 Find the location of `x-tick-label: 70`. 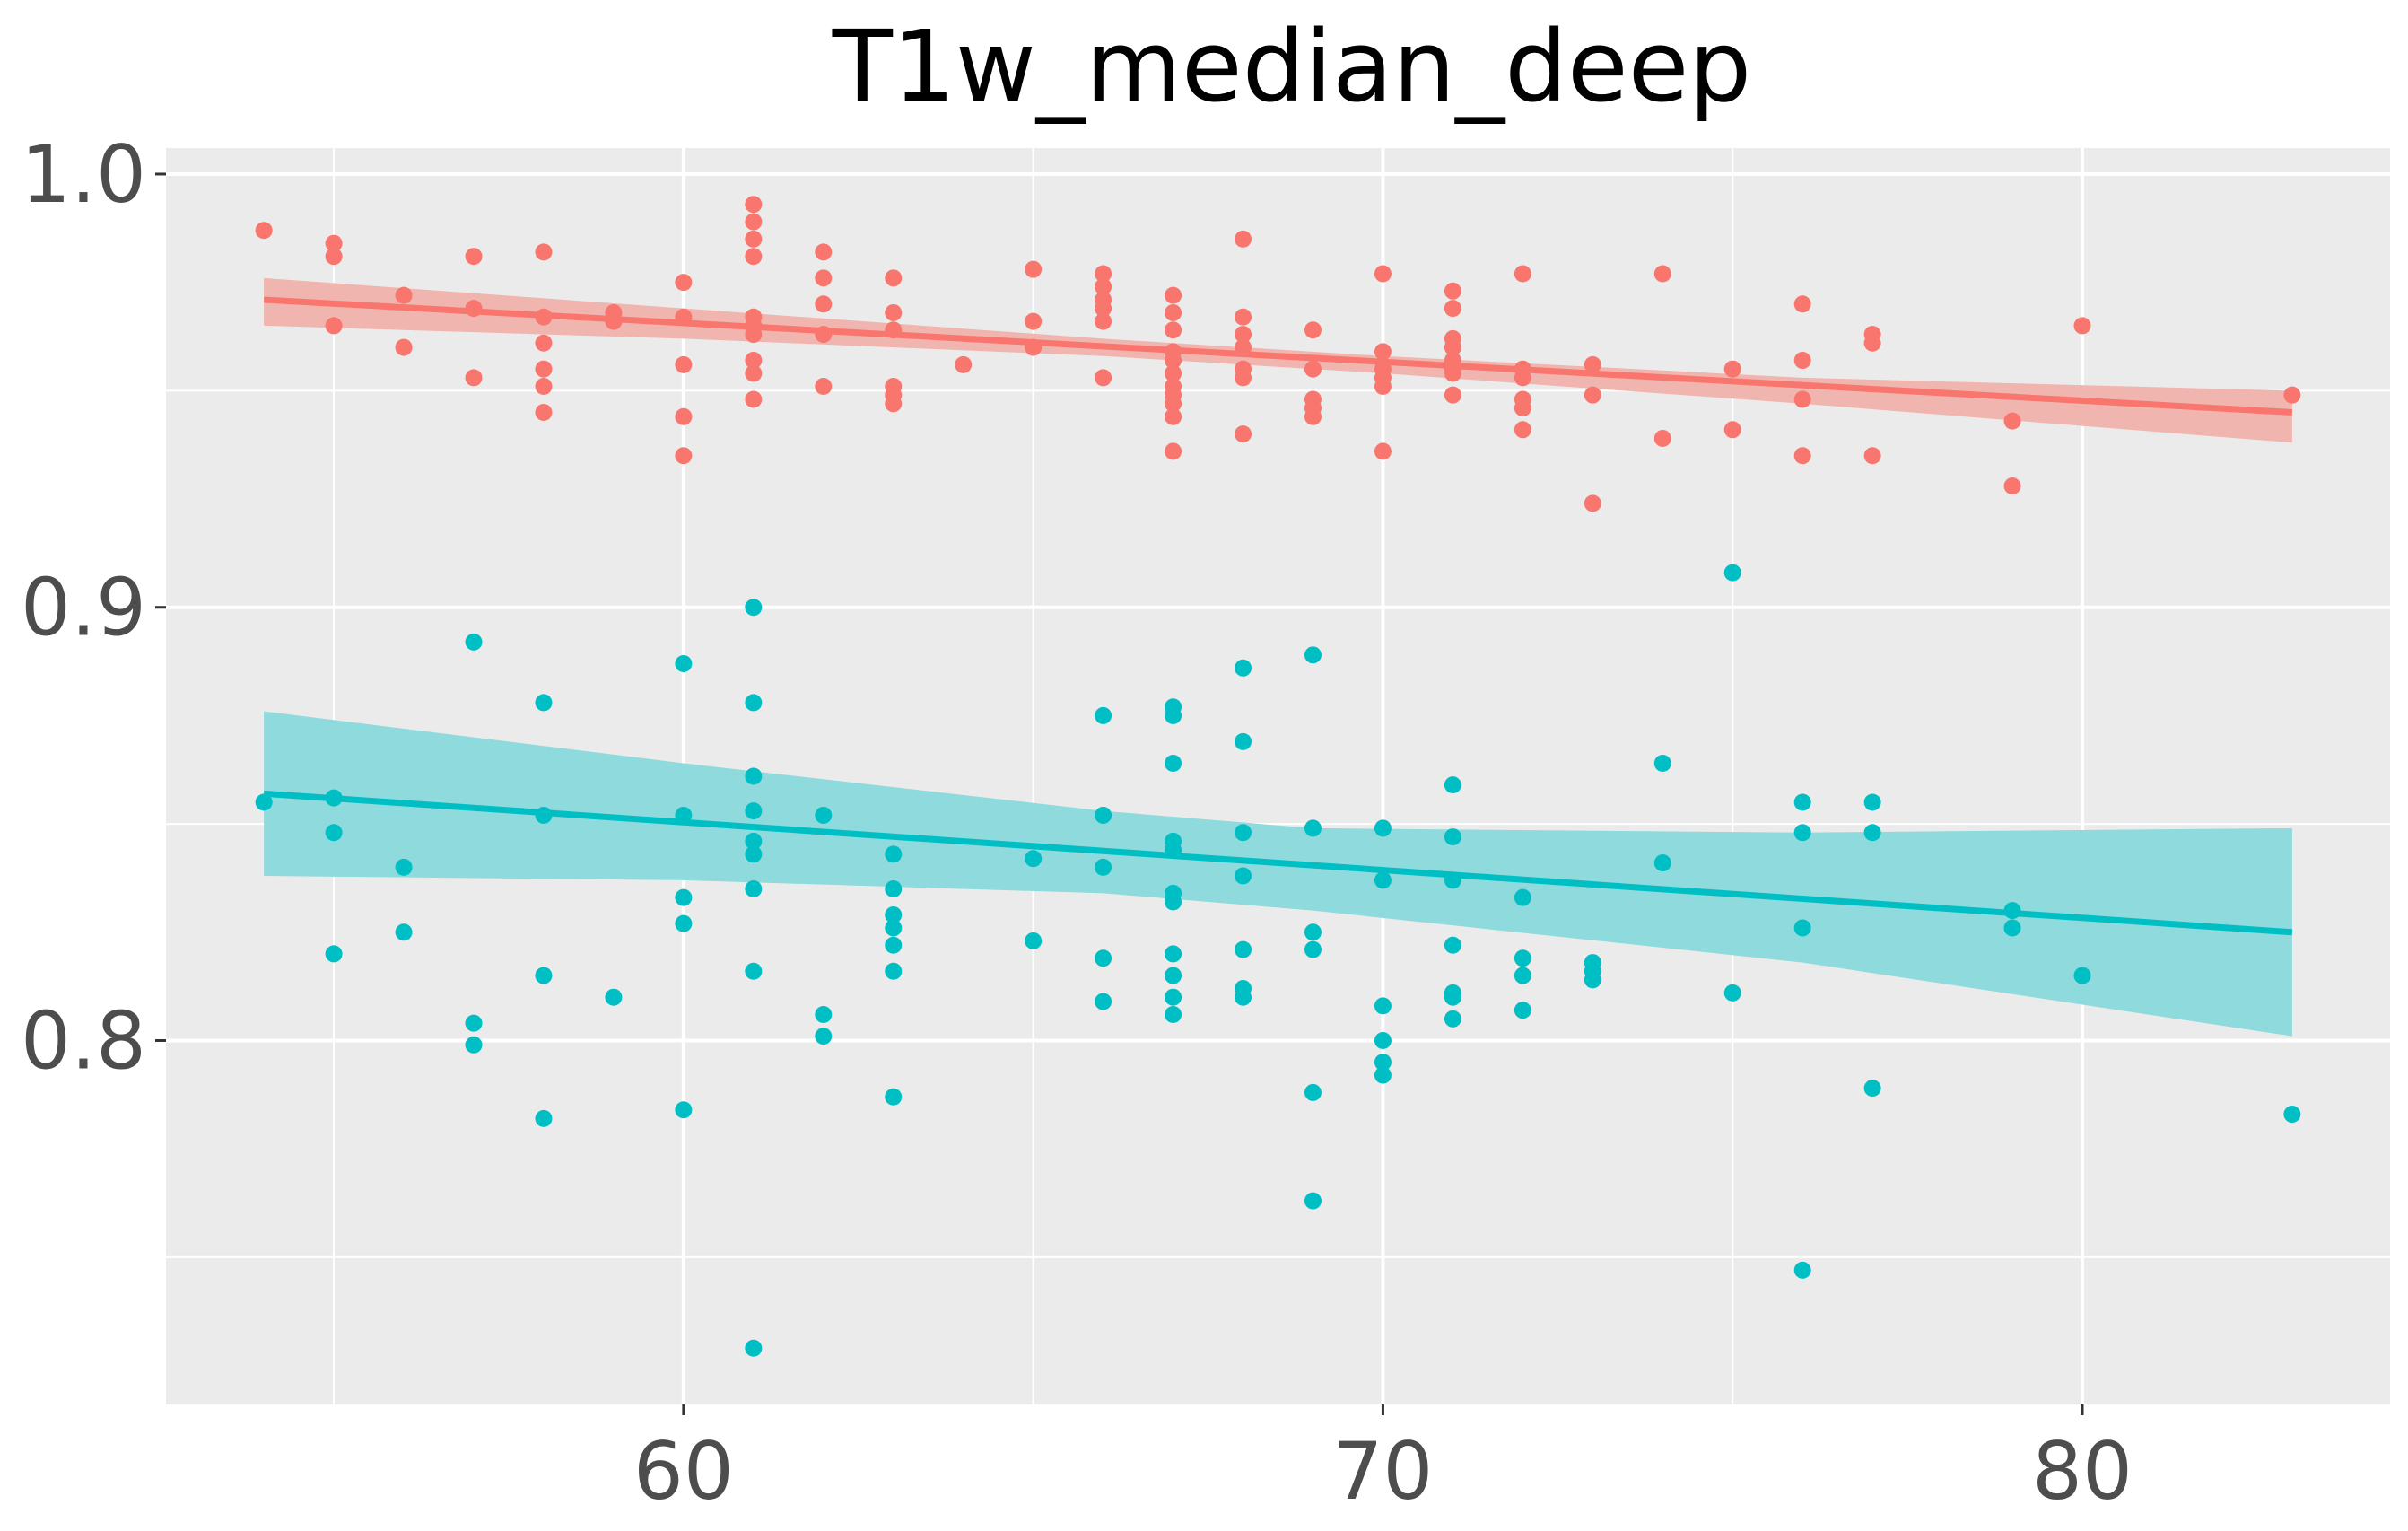

x-tick-label: 70 is located at coordinates (1382, 1472).